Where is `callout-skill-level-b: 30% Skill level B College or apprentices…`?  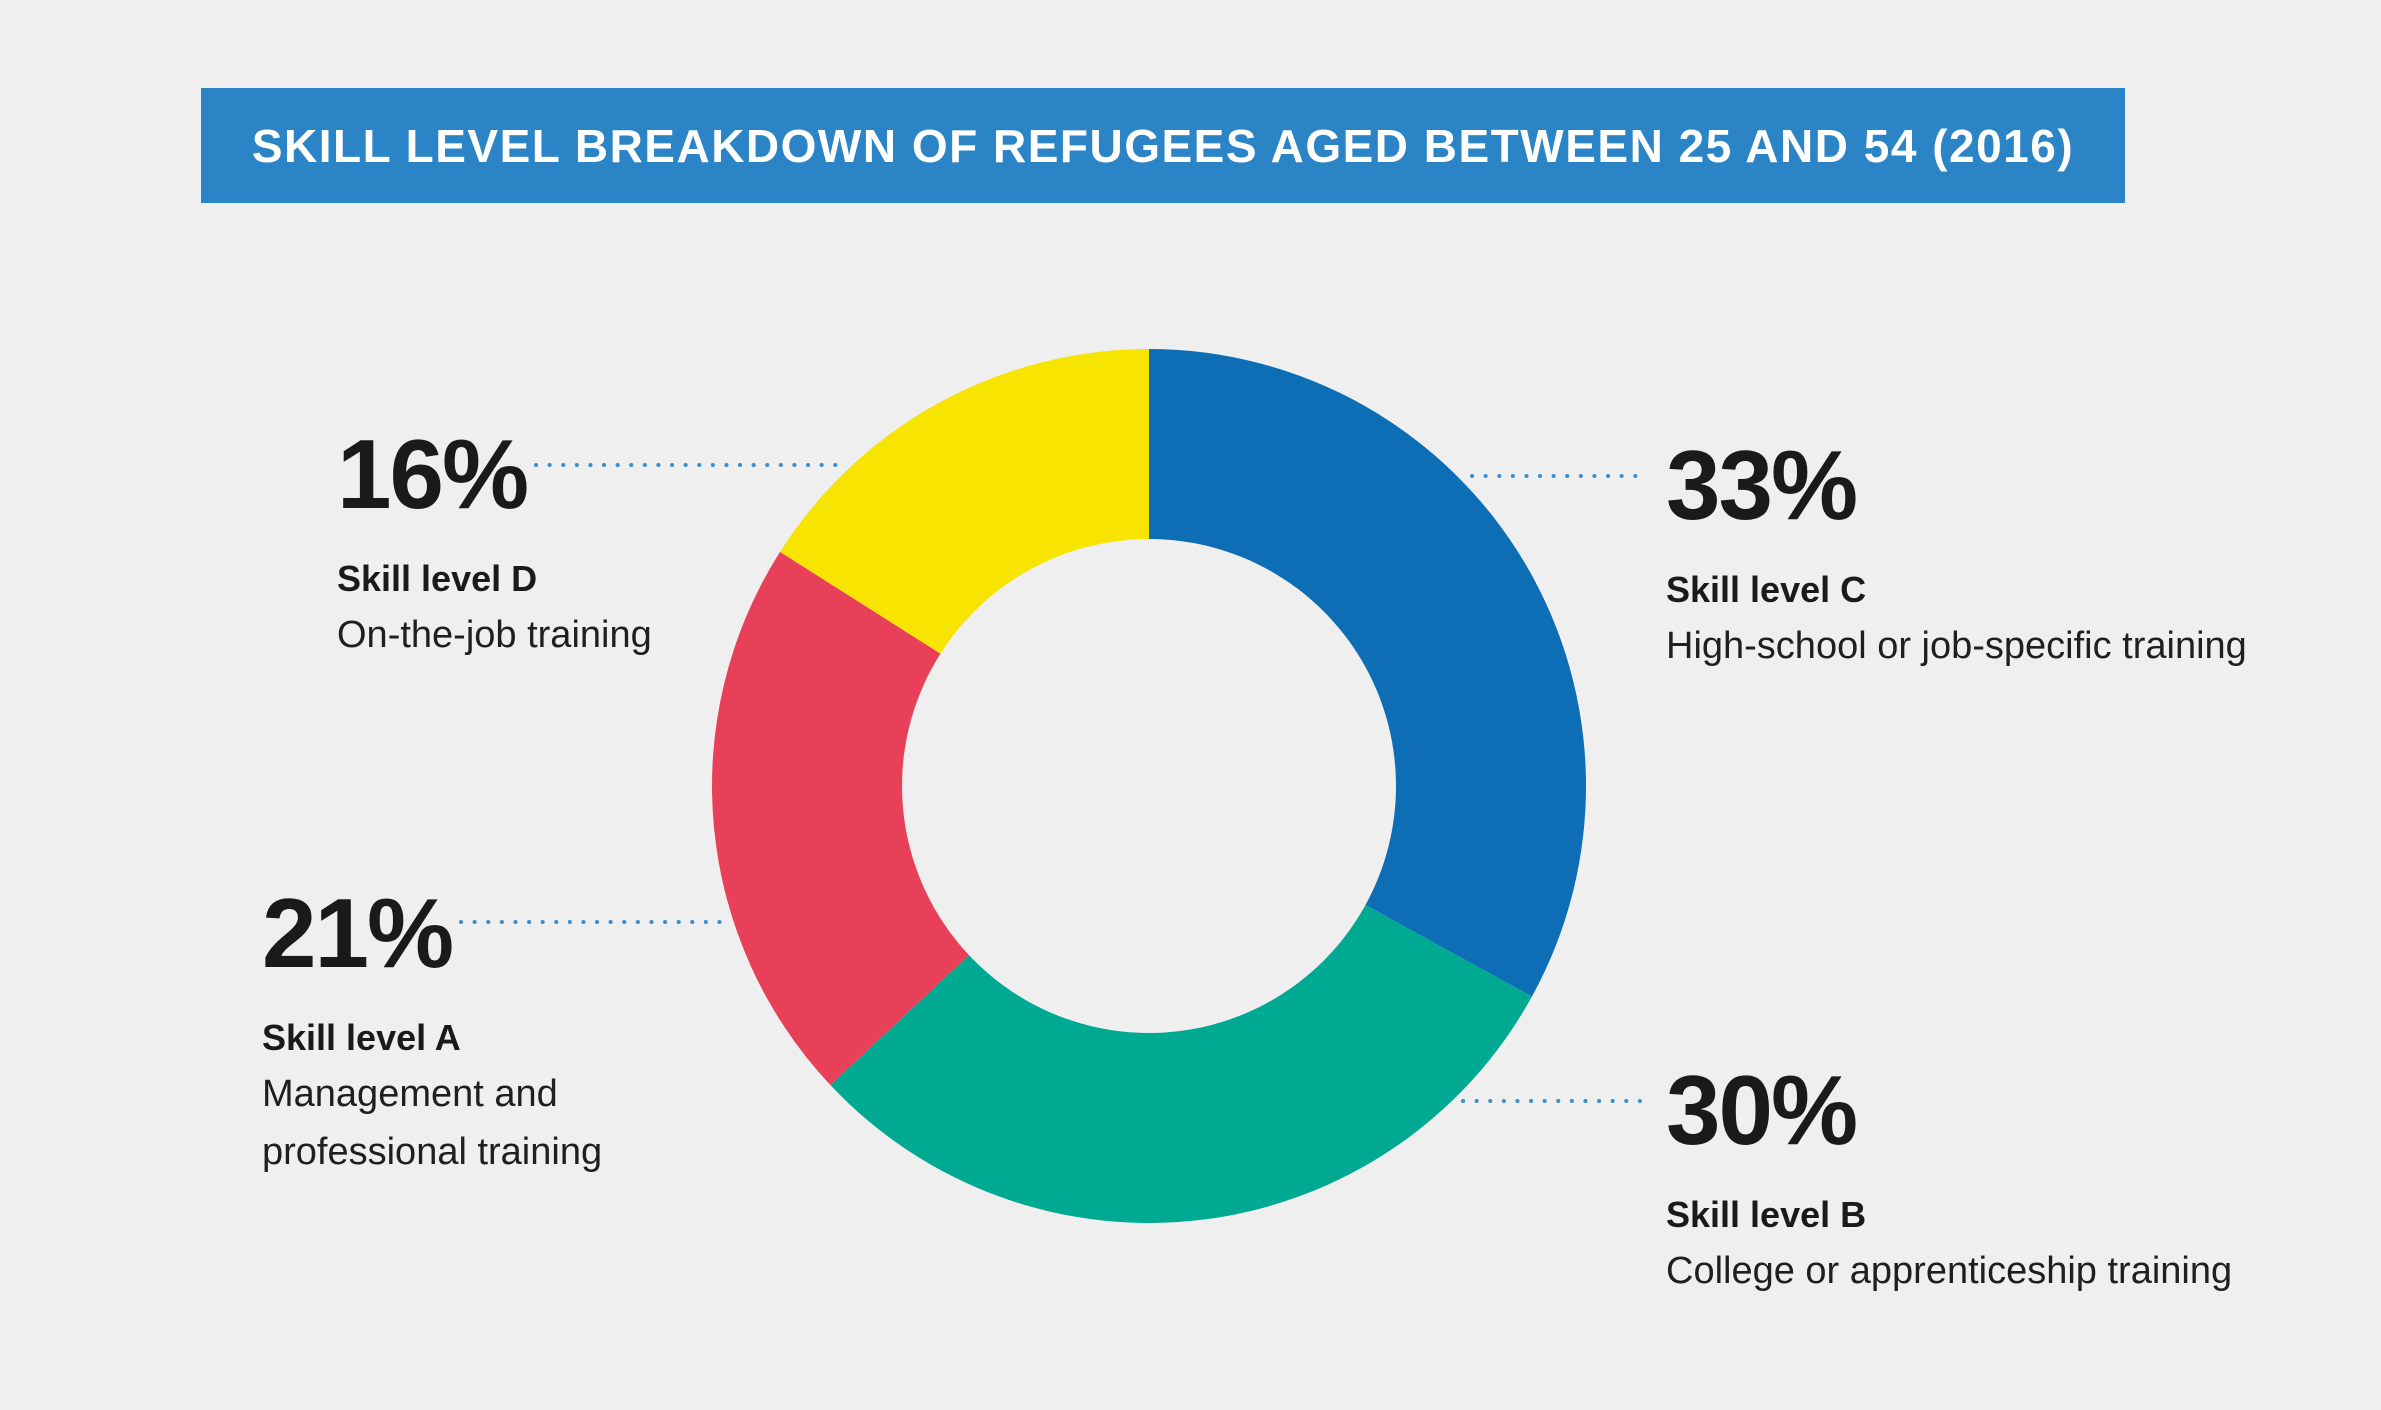 callout-skill-level-b: 30% Skill level B College or apprentices… is located at coordinates (1949, 1180).